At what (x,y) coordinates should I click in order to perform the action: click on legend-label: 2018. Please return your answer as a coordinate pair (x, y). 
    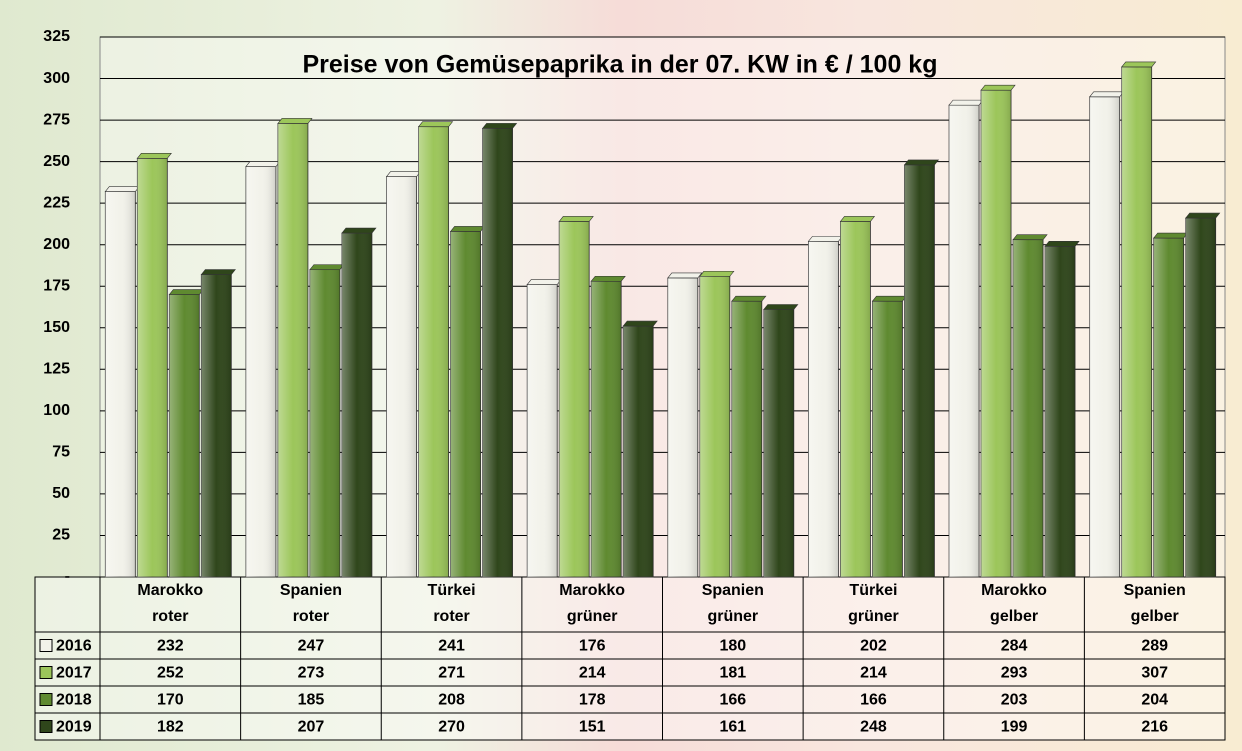
    Looking at the image, I should click on (74, 700).